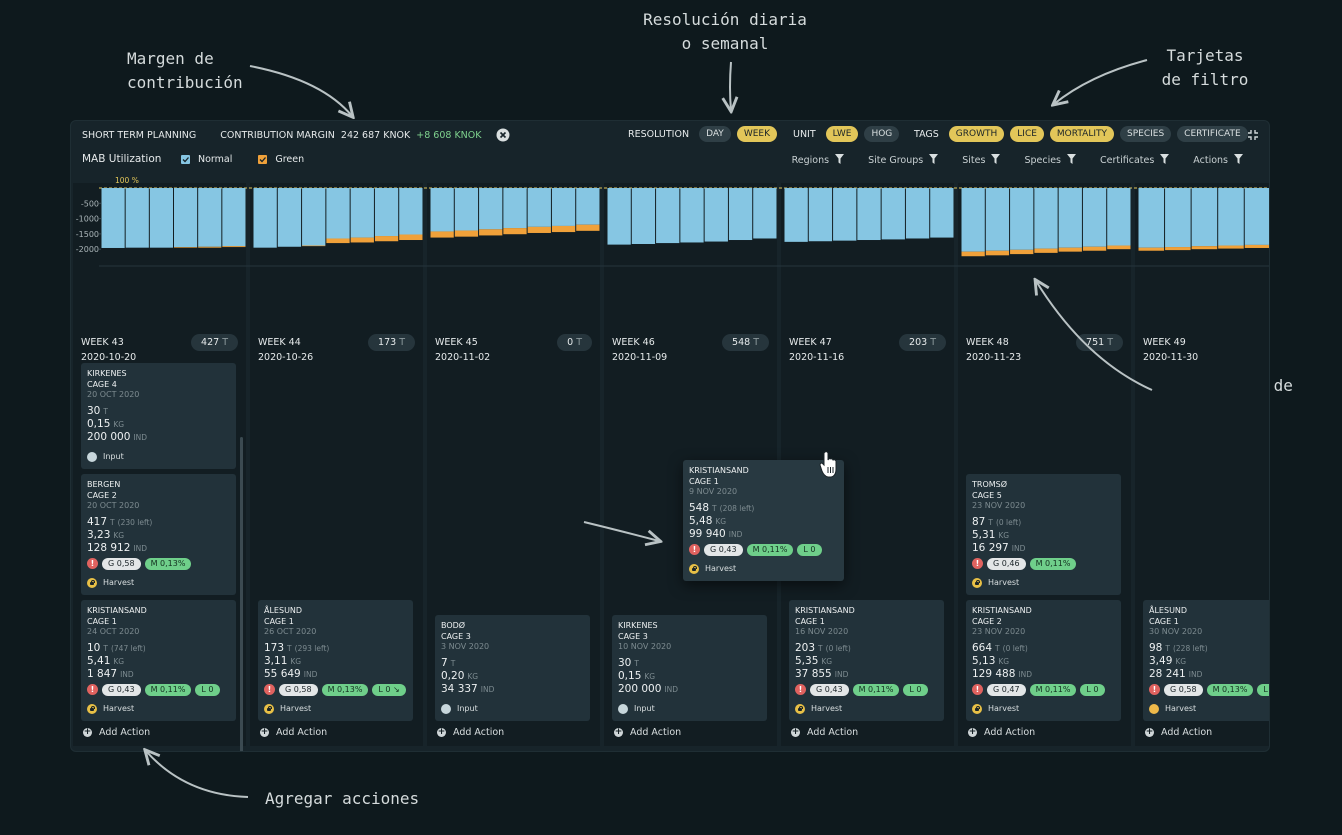 The image size is (1342, 835). Describe the element at coordinates (1146, 134) in the screenshot. I see `toggle-pill: SPECIES` at that location.